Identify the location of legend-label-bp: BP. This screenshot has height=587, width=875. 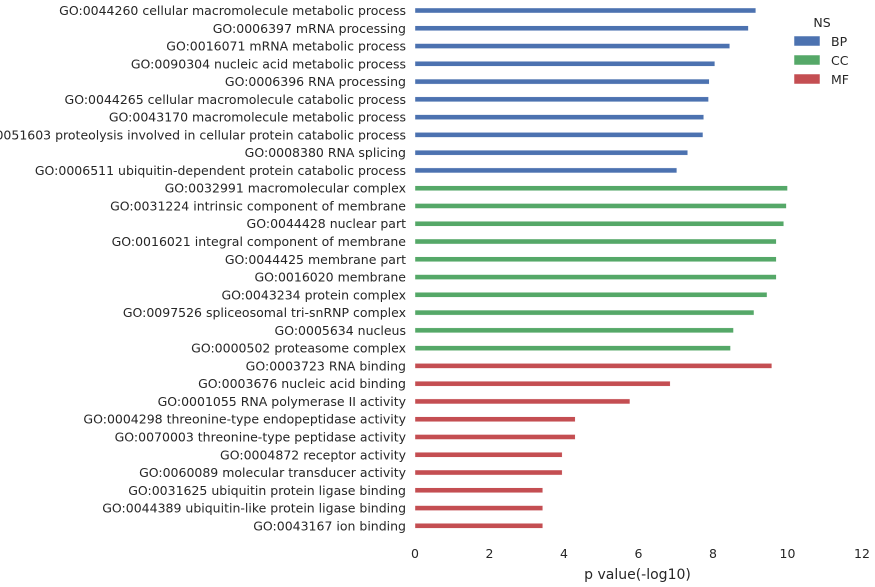
(839, 41).